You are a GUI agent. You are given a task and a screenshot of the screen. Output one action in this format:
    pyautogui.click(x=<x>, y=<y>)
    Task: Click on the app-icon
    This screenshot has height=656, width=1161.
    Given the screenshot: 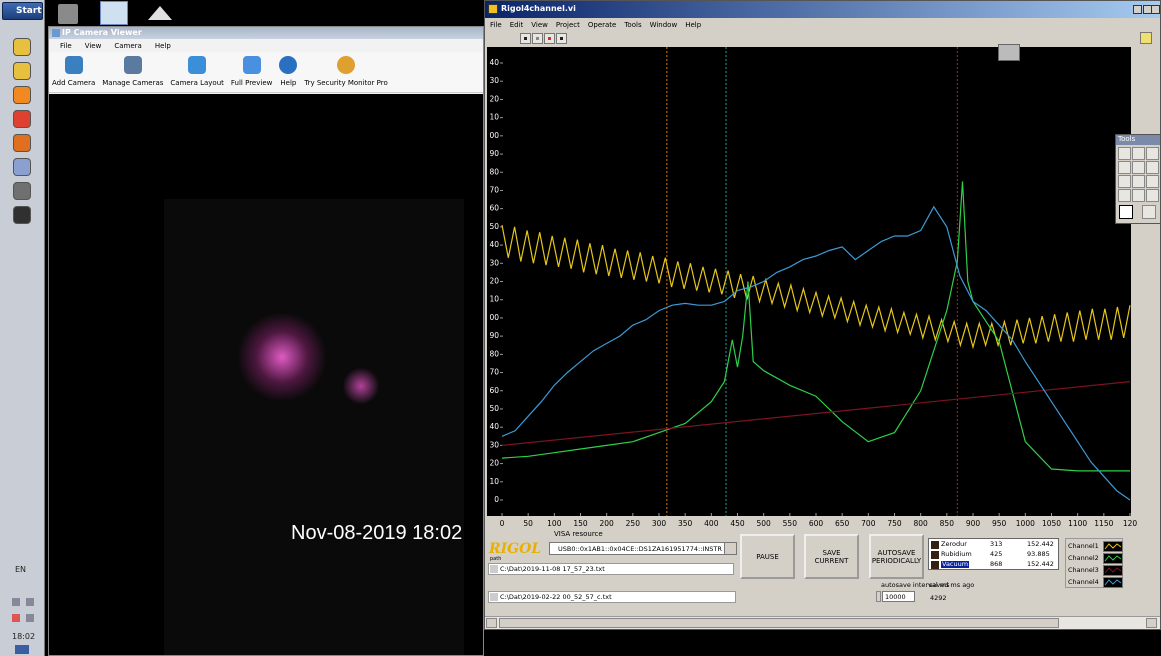 What is the action you would take?
    pyautogui.click(x=493, y=9)
    